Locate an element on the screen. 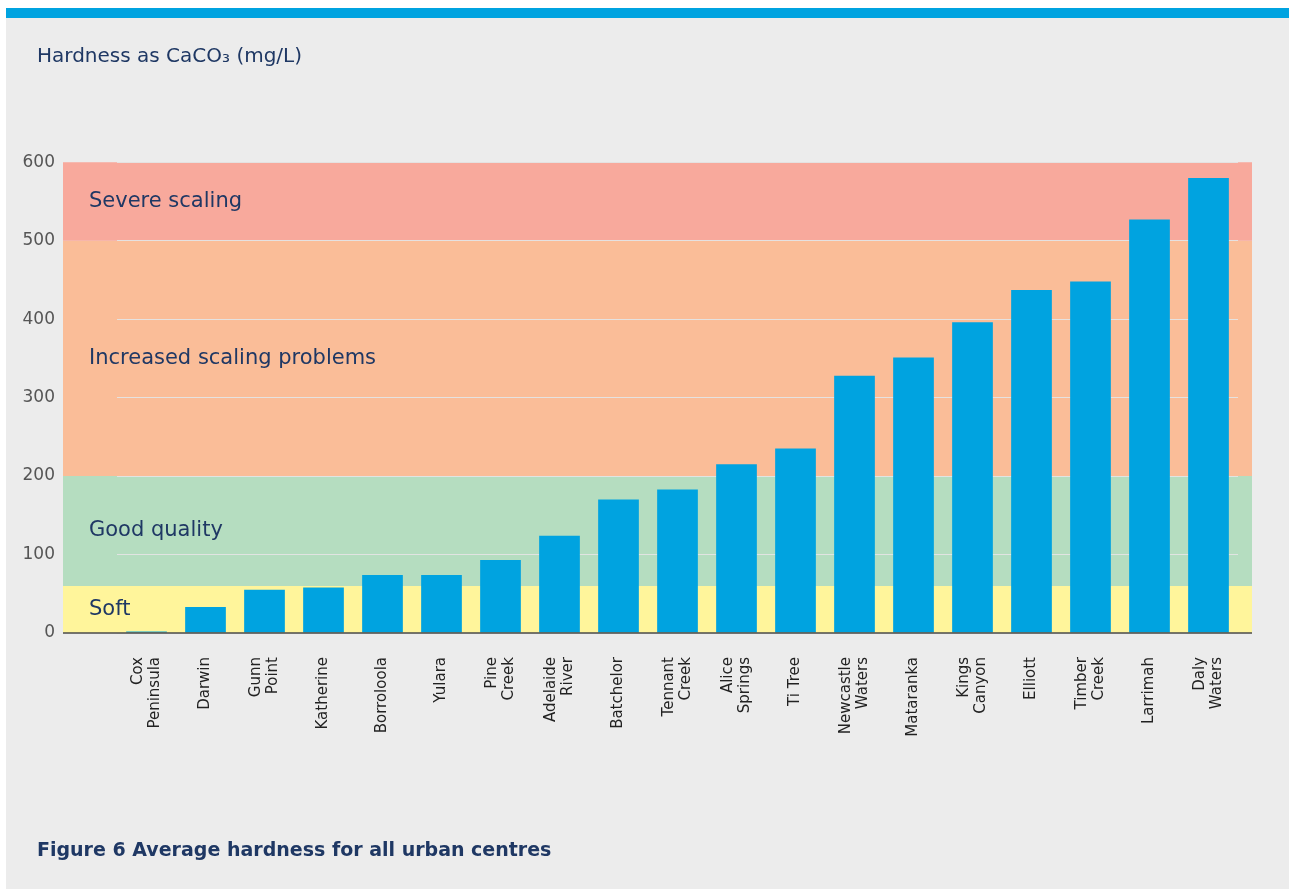 This screenshot has height=889, width=1289. y-tick-label: 300 is located at coordinates (38, 396).